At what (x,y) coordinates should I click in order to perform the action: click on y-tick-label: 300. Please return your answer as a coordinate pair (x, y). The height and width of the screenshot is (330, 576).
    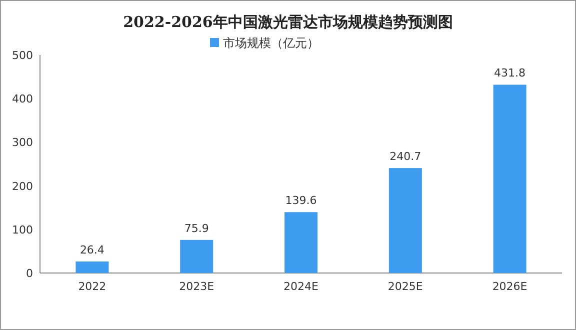
    Looking at the image, I should click on (22, 143).